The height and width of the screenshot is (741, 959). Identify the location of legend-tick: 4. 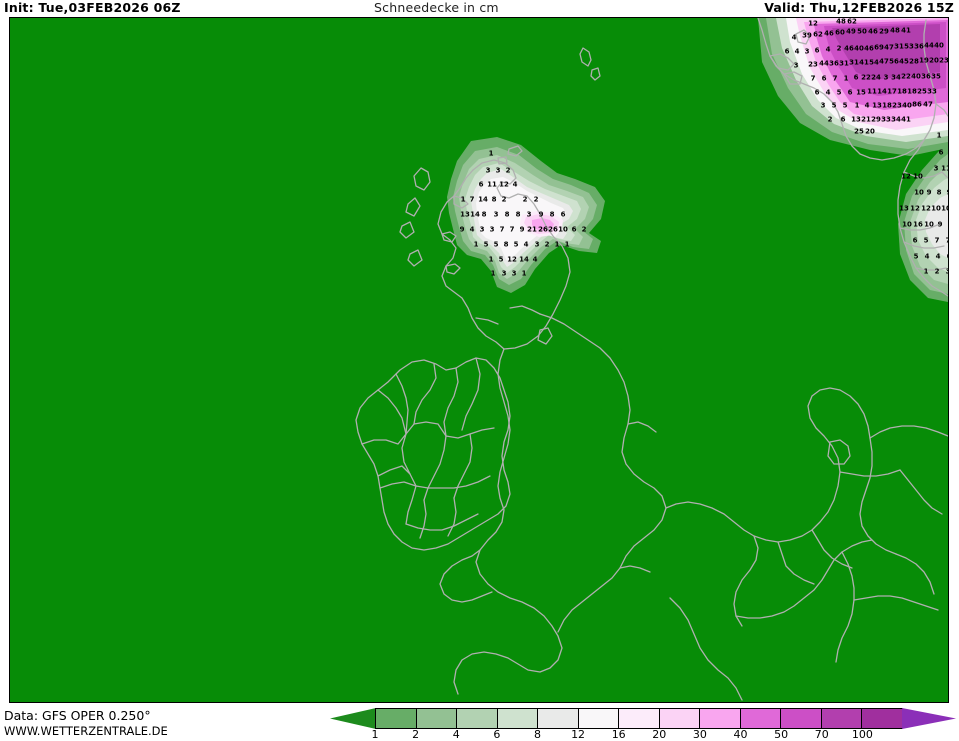
(456, 734).